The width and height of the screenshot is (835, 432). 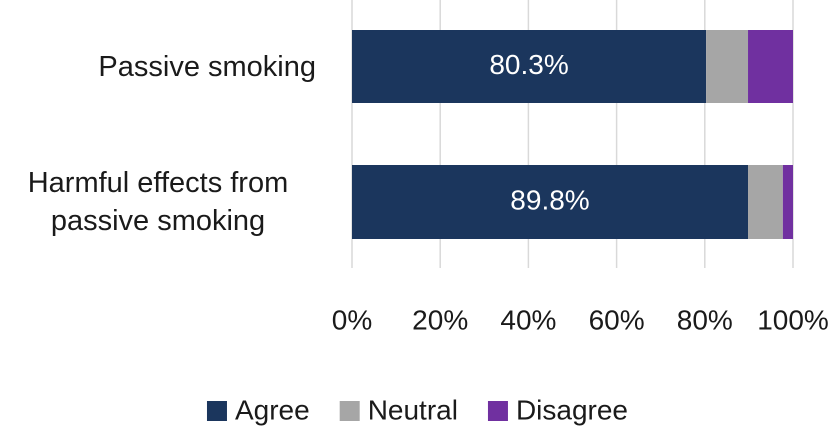 I want to click on x-tick-label: 80%, so click(x=705, y=319).